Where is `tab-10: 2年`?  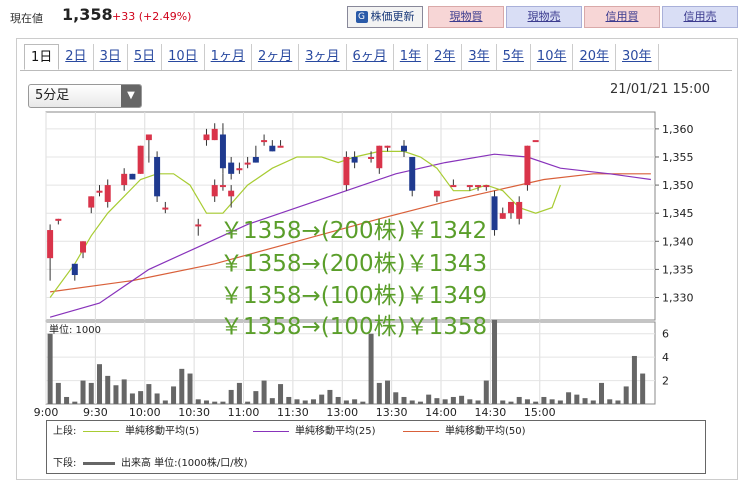
tab-10: 2年 is located at coordinates (445, 57).